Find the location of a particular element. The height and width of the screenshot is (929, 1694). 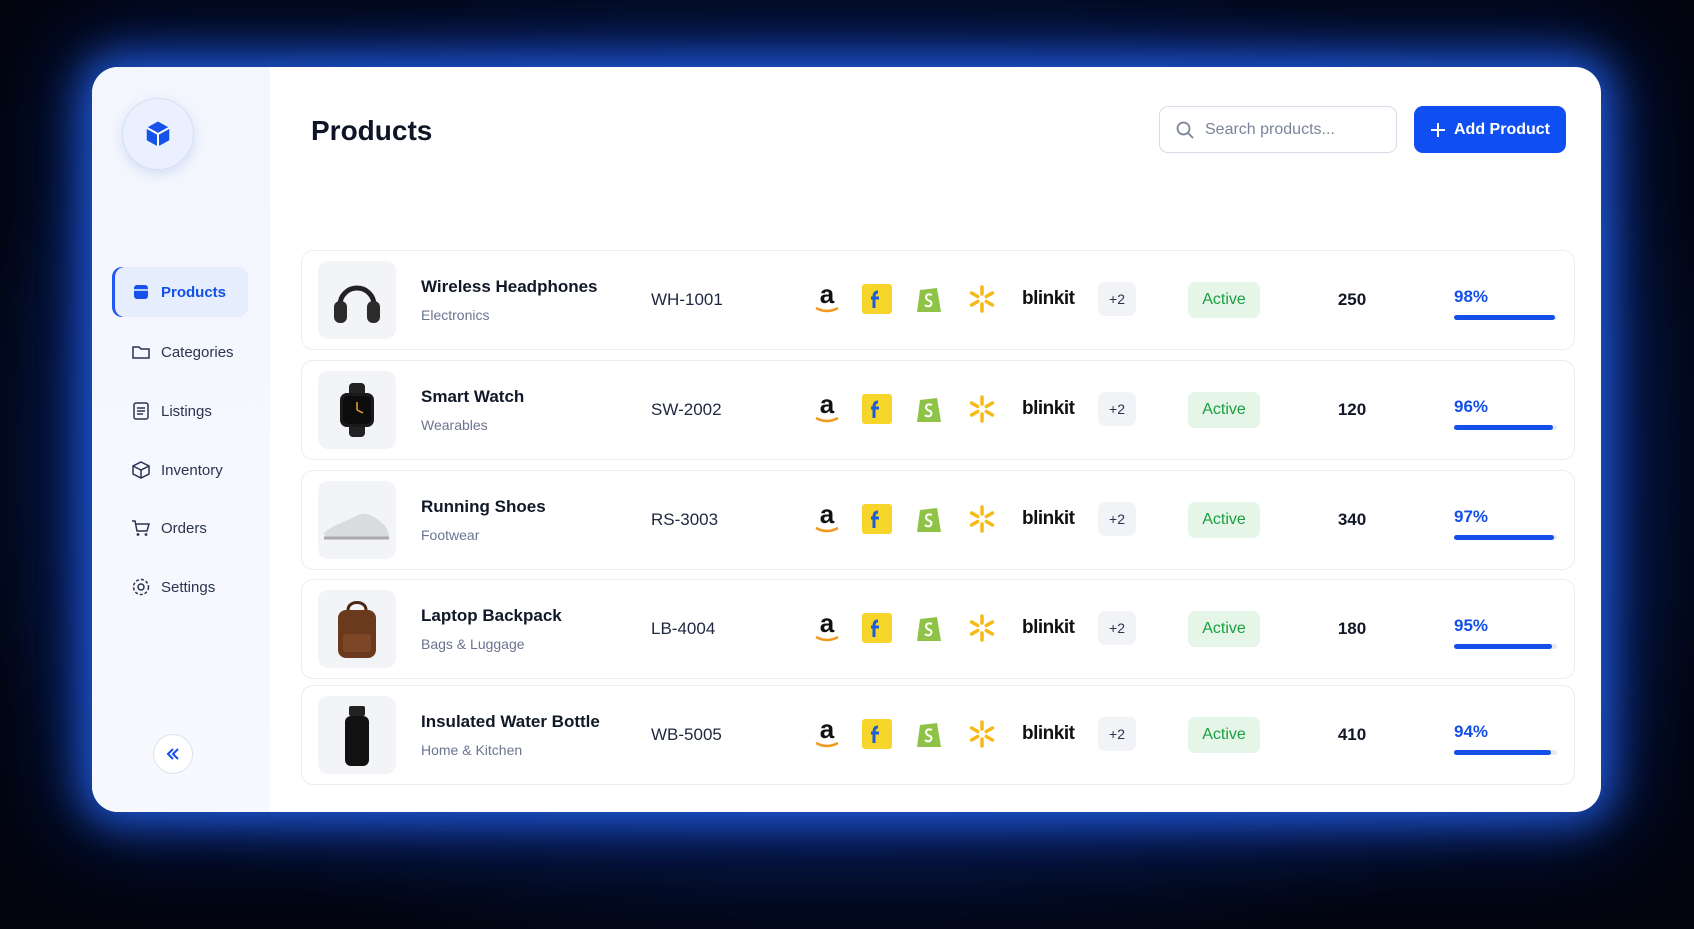

sku: LB-4004 is located at coordinates (683, 628).